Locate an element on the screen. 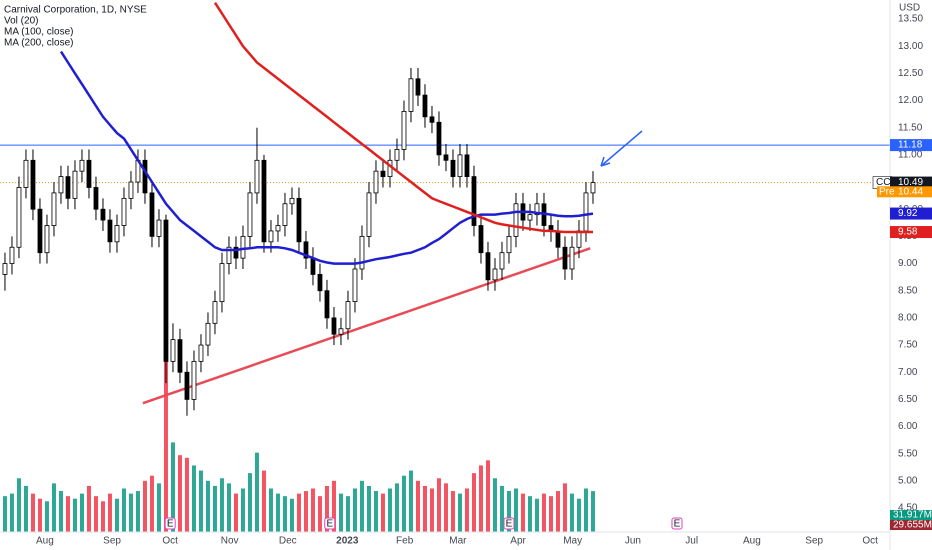  y-tick-label: 13.00 is located at coordinates (910, 46).